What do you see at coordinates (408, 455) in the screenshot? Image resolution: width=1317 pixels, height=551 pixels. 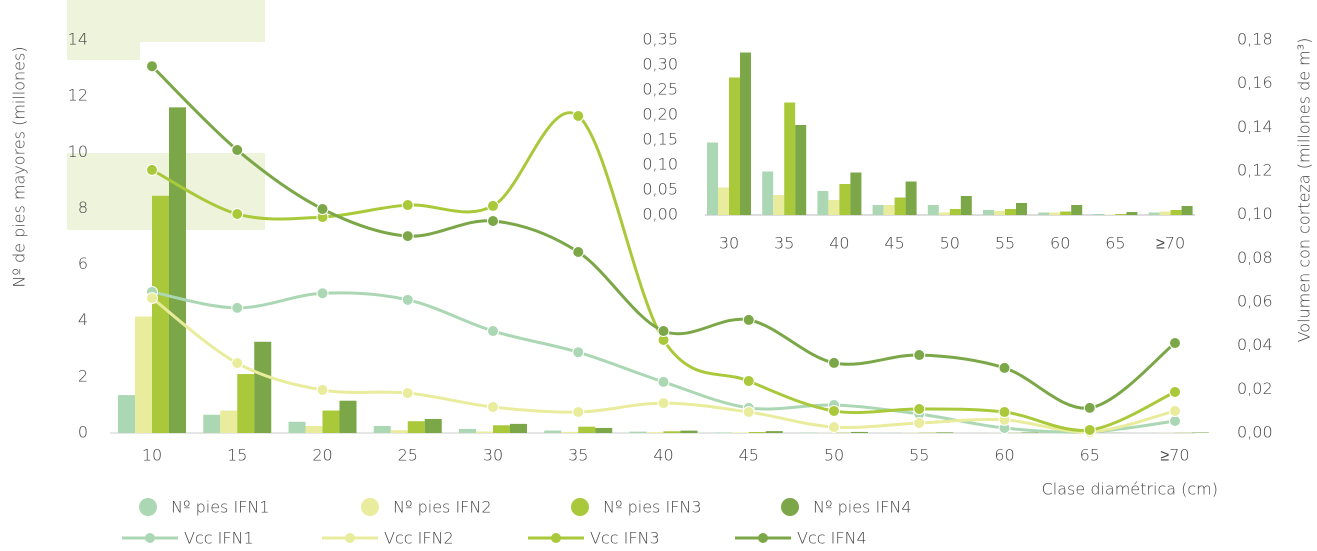 I see `x-tick-label: 25` at bounding box center [408, 455].